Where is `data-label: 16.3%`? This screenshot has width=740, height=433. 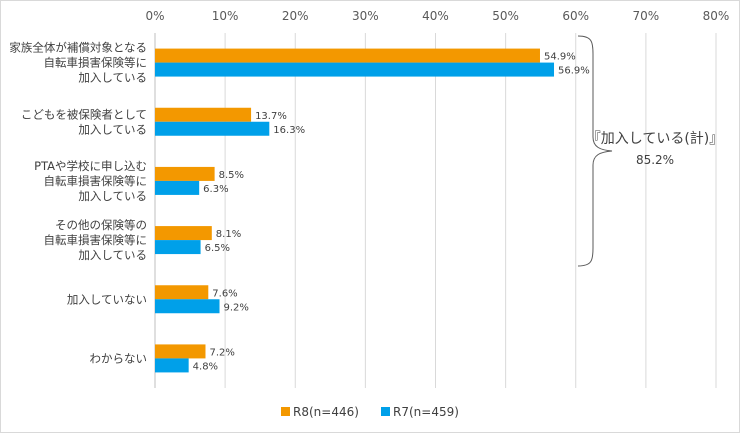
data-label: 16.3% is located at coordinates (289, 130).